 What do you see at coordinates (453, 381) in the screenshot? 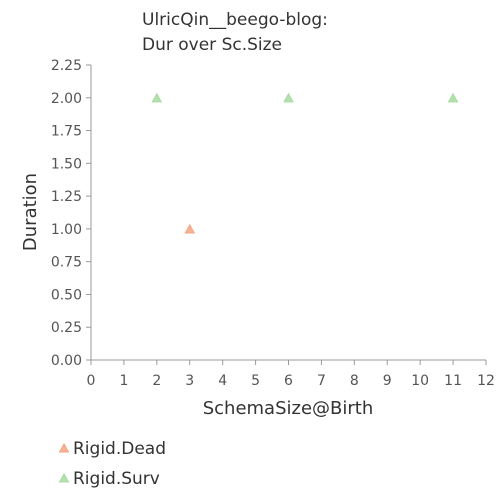
I see `x-tick-label: 11` at bounding box center [453, 381].